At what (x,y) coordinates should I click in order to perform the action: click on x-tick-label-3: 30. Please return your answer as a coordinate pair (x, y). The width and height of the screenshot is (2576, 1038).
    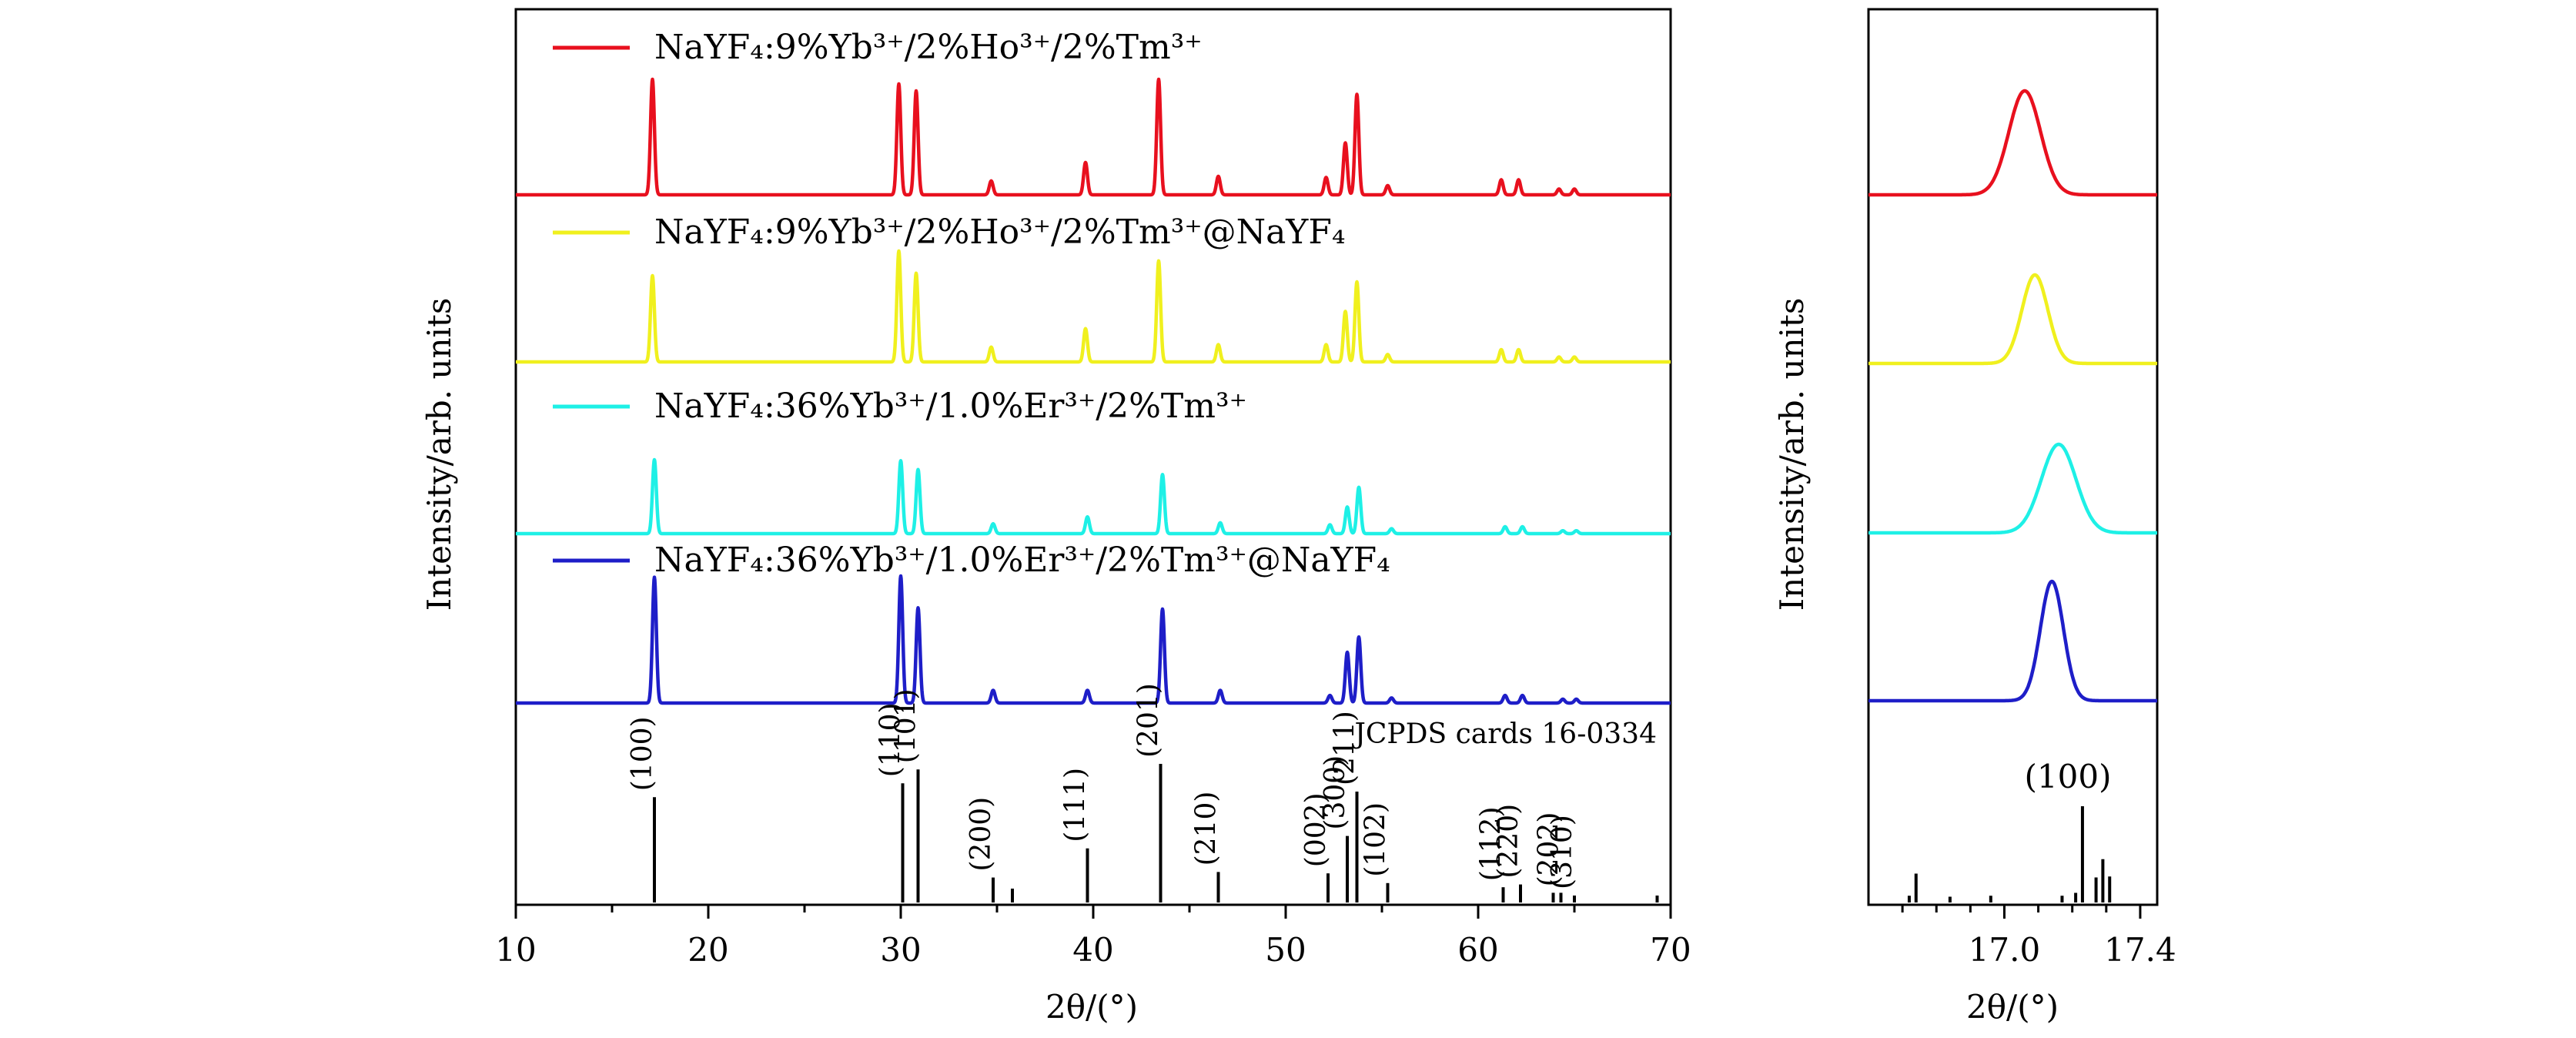
    Looking at the image, I should click on (901, 950).